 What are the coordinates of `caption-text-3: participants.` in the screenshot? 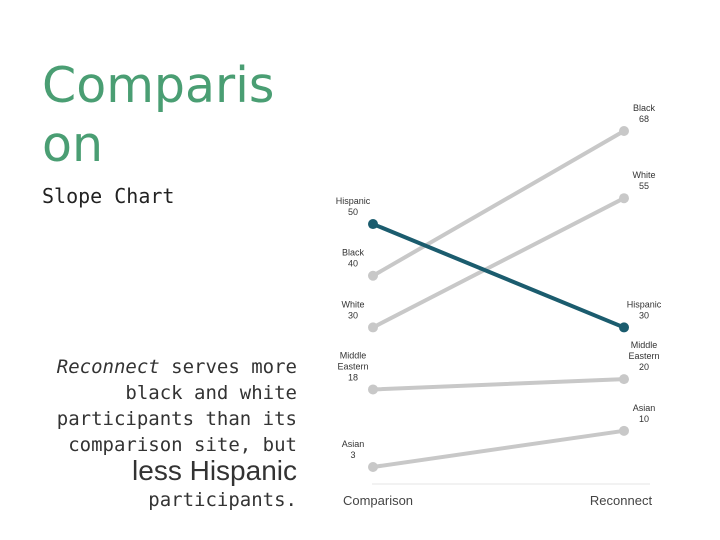 It's located at (222, 500).